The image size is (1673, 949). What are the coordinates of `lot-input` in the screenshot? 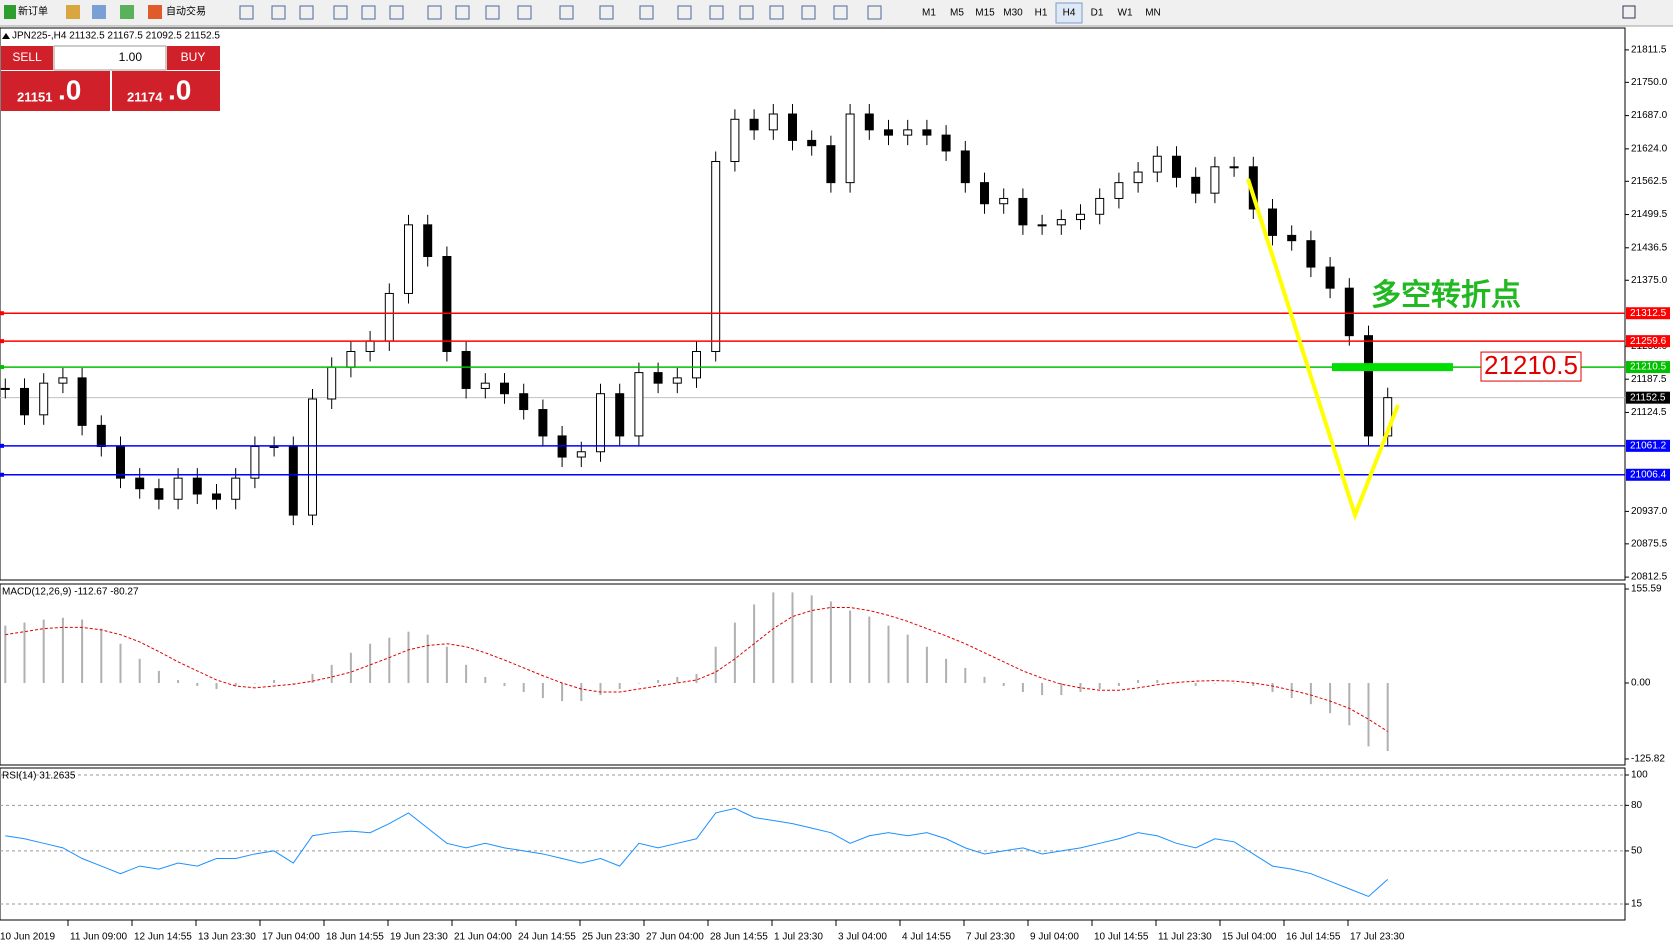 It's located at (110, 58).